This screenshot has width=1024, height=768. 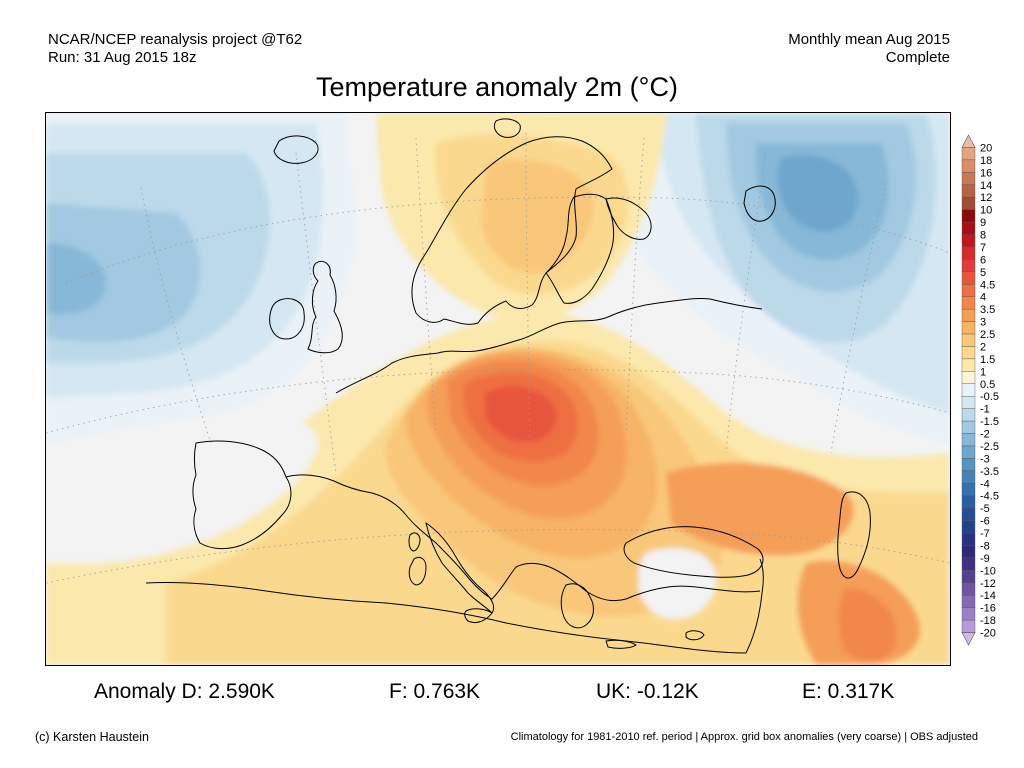 I want to click on warm-anomaly-turkey, so click(x=760, y=509).